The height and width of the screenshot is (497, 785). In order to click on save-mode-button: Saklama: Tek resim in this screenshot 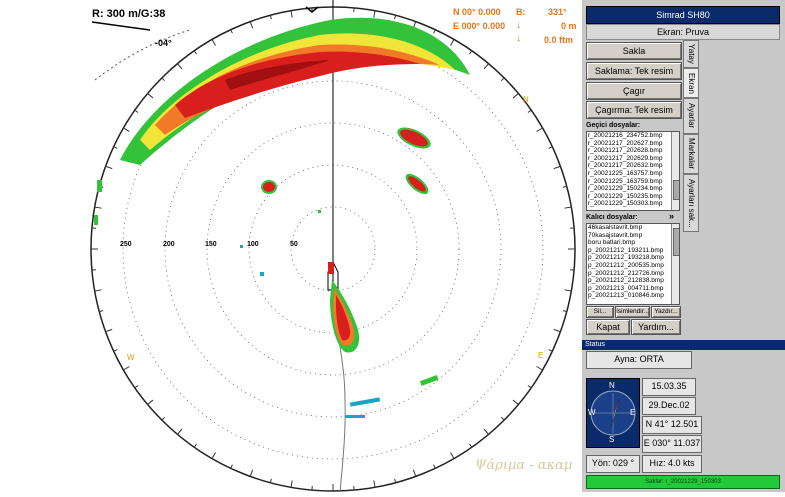, I will do `click(634, 71)`.